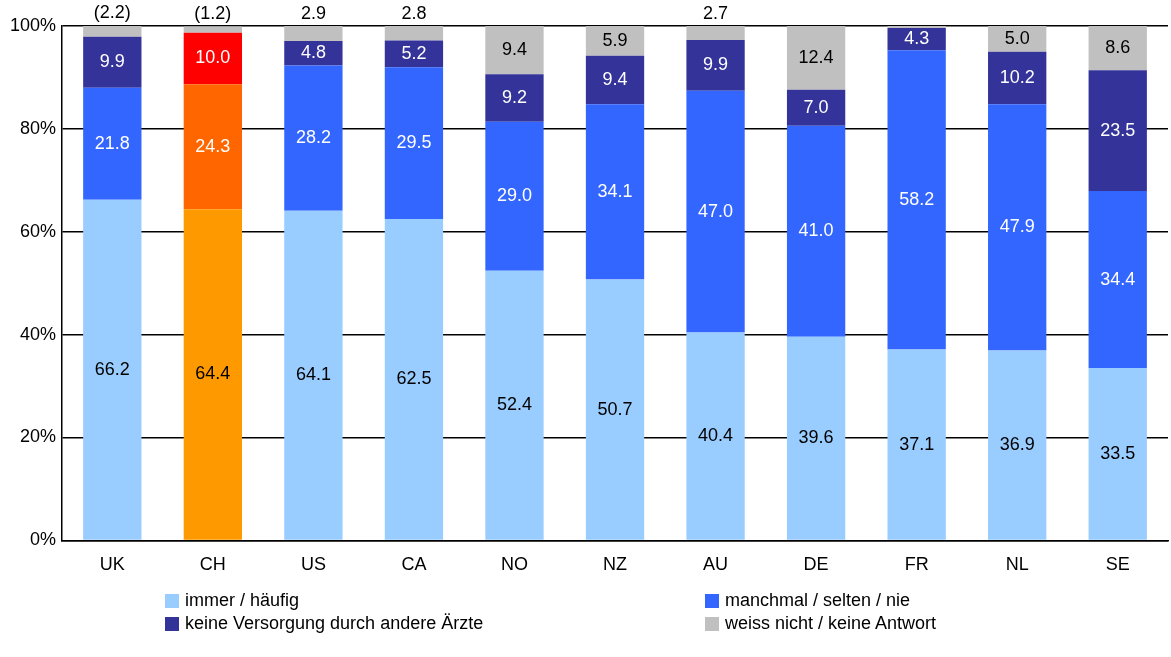 The height and width of the screenshot is (657, 1171). I want to click on data-label: 47.0, so click(716, 210).